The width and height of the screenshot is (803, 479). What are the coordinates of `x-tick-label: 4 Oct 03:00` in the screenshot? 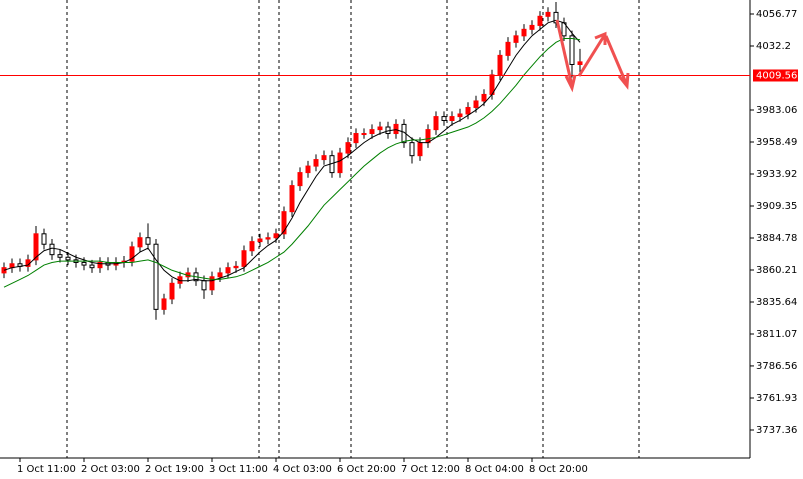 It's located at (302, 469).